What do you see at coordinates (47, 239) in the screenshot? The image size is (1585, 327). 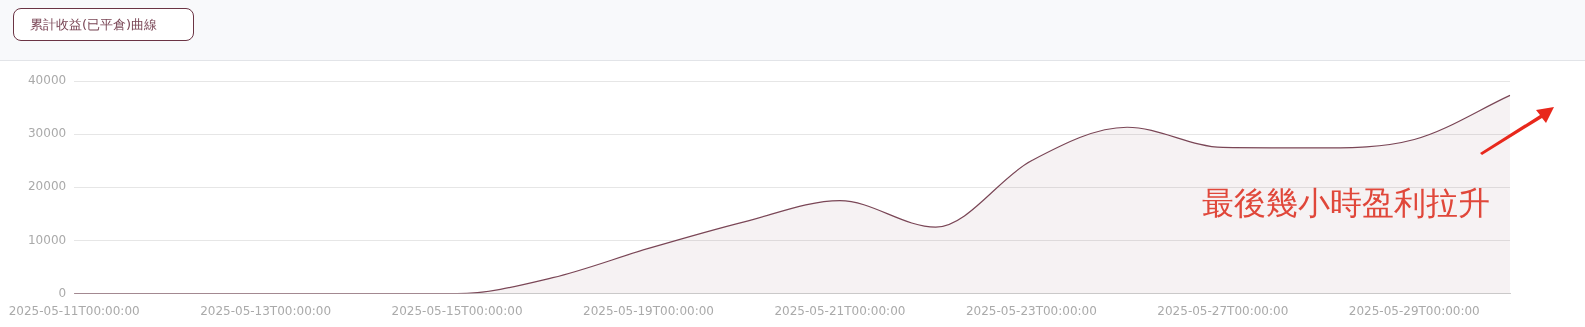 I see `y-tick-label: 10000` at bounding box center [47, 239].